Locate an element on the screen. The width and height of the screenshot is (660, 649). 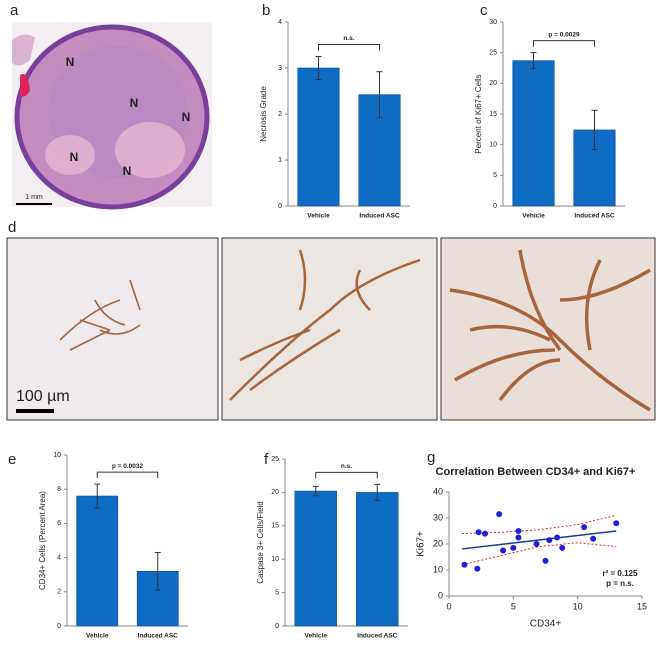
panel-label: a is located at coordinates (14, 10).